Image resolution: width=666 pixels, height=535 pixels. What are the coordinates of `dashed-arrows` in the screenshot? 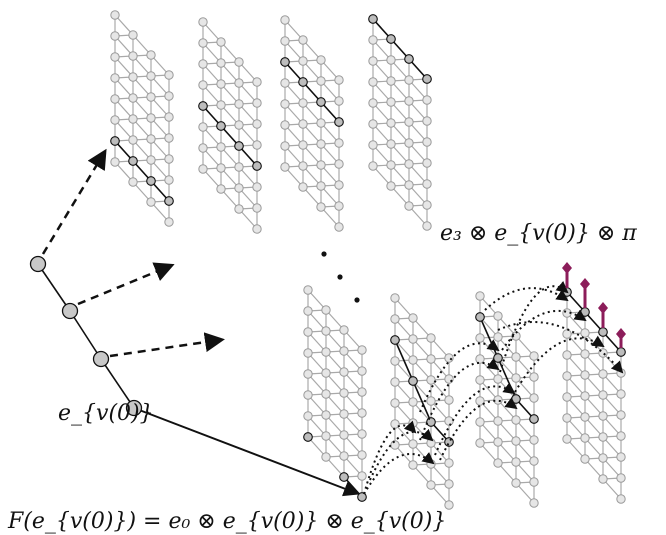 It's located at (133, 253).